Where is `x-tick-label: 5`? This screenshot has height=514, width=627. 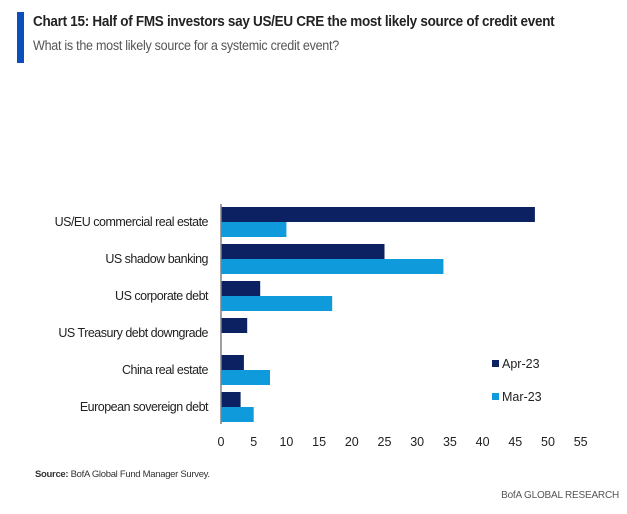 x-tick-label: 5 is located at coordinates (253, 442).